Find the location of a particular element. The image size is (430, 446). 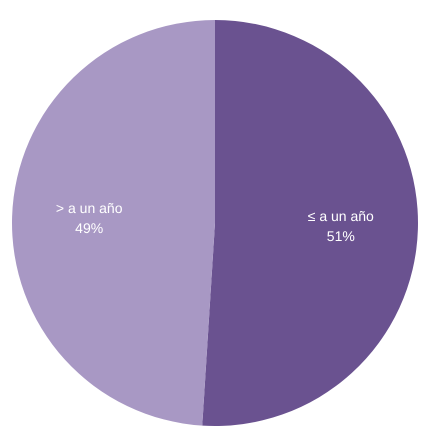

slice-label: ≤ a un año is located at coordinates (341, 216).